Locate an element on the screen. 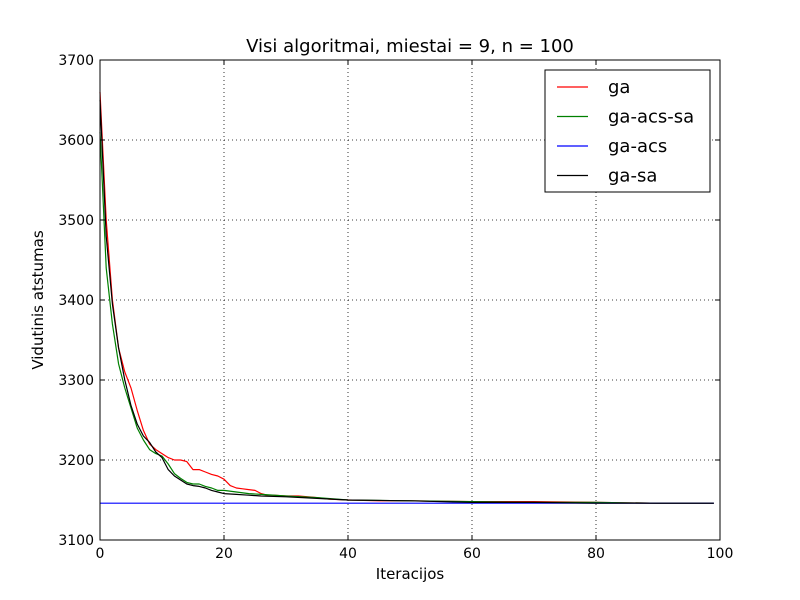 The image size is (800, 600). y-axis-label: Vidutinis atstumas is located at coordinates (38, 300).